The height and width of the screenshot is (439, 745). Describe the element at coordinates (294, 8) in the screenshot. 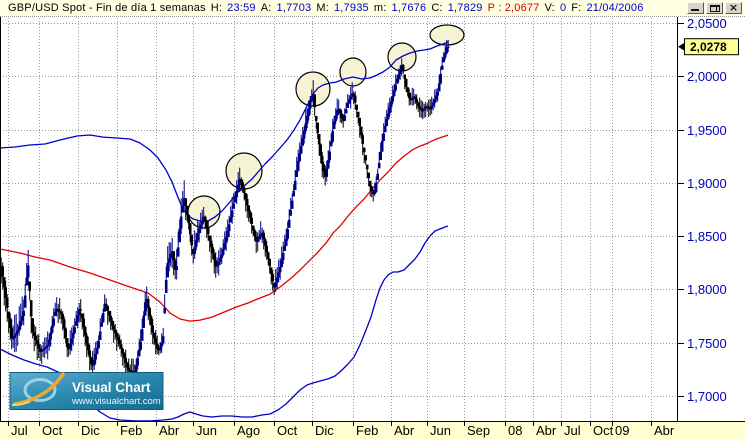

I see `title-segment: 1,7703` at that location.